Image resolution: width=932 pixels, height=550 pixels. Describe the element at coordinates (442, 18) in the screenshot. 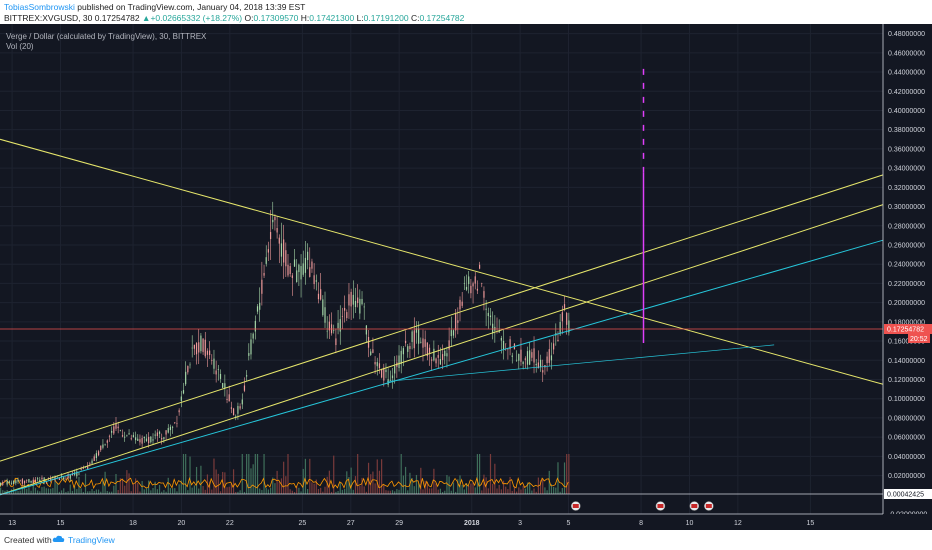

I see `close-value: 0.17254782` at that location.